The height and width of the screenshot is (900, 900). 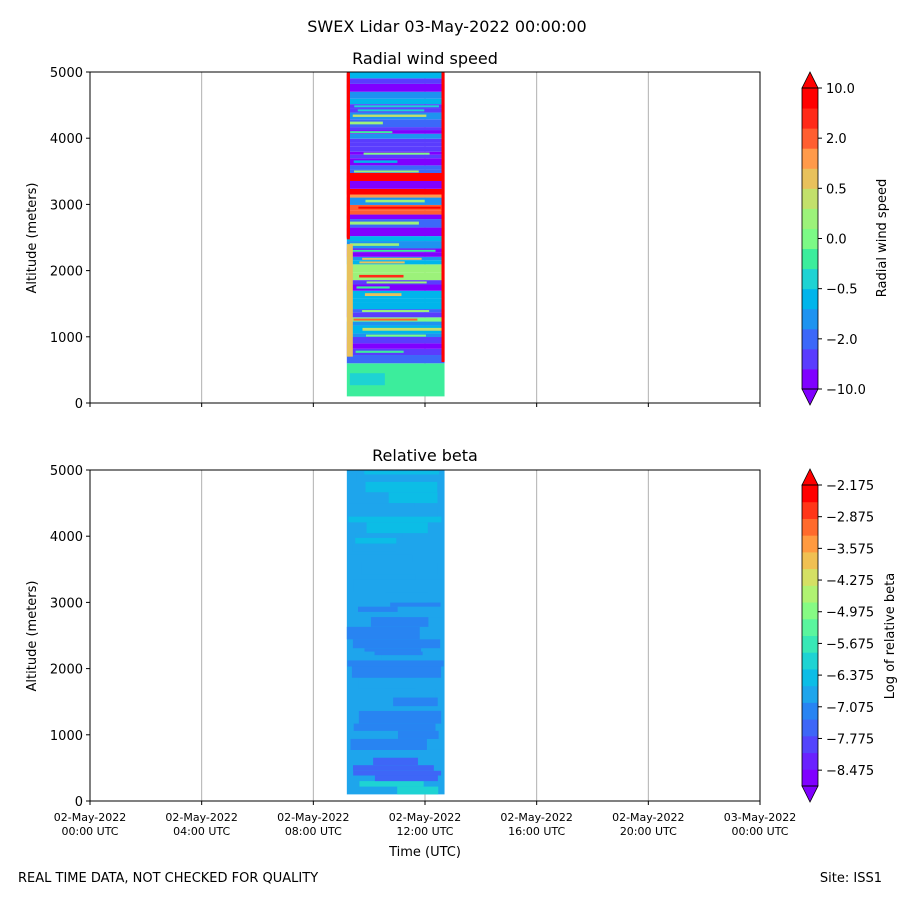 I want to click on x-tick-label-date: 03-May-2022, so click(x=760, y=817).